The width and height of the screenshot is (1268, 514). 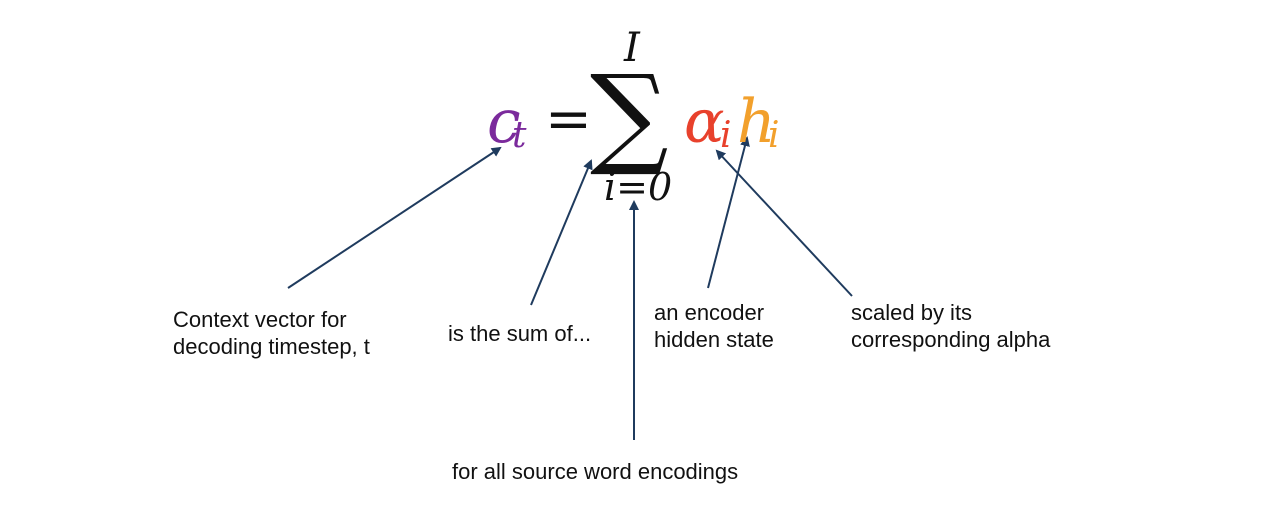 I want to click on arrow-alpha-scaled, so click(x=784, y=223).